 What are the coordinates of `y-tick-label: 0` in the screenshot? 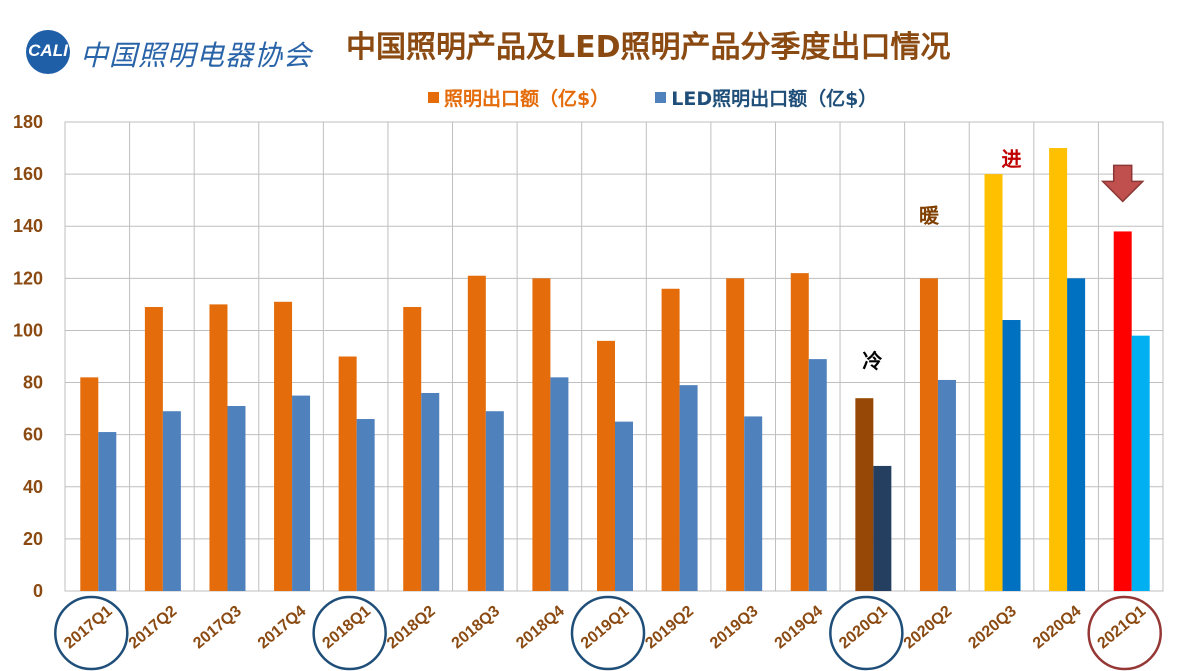 It's located at (38, 591).